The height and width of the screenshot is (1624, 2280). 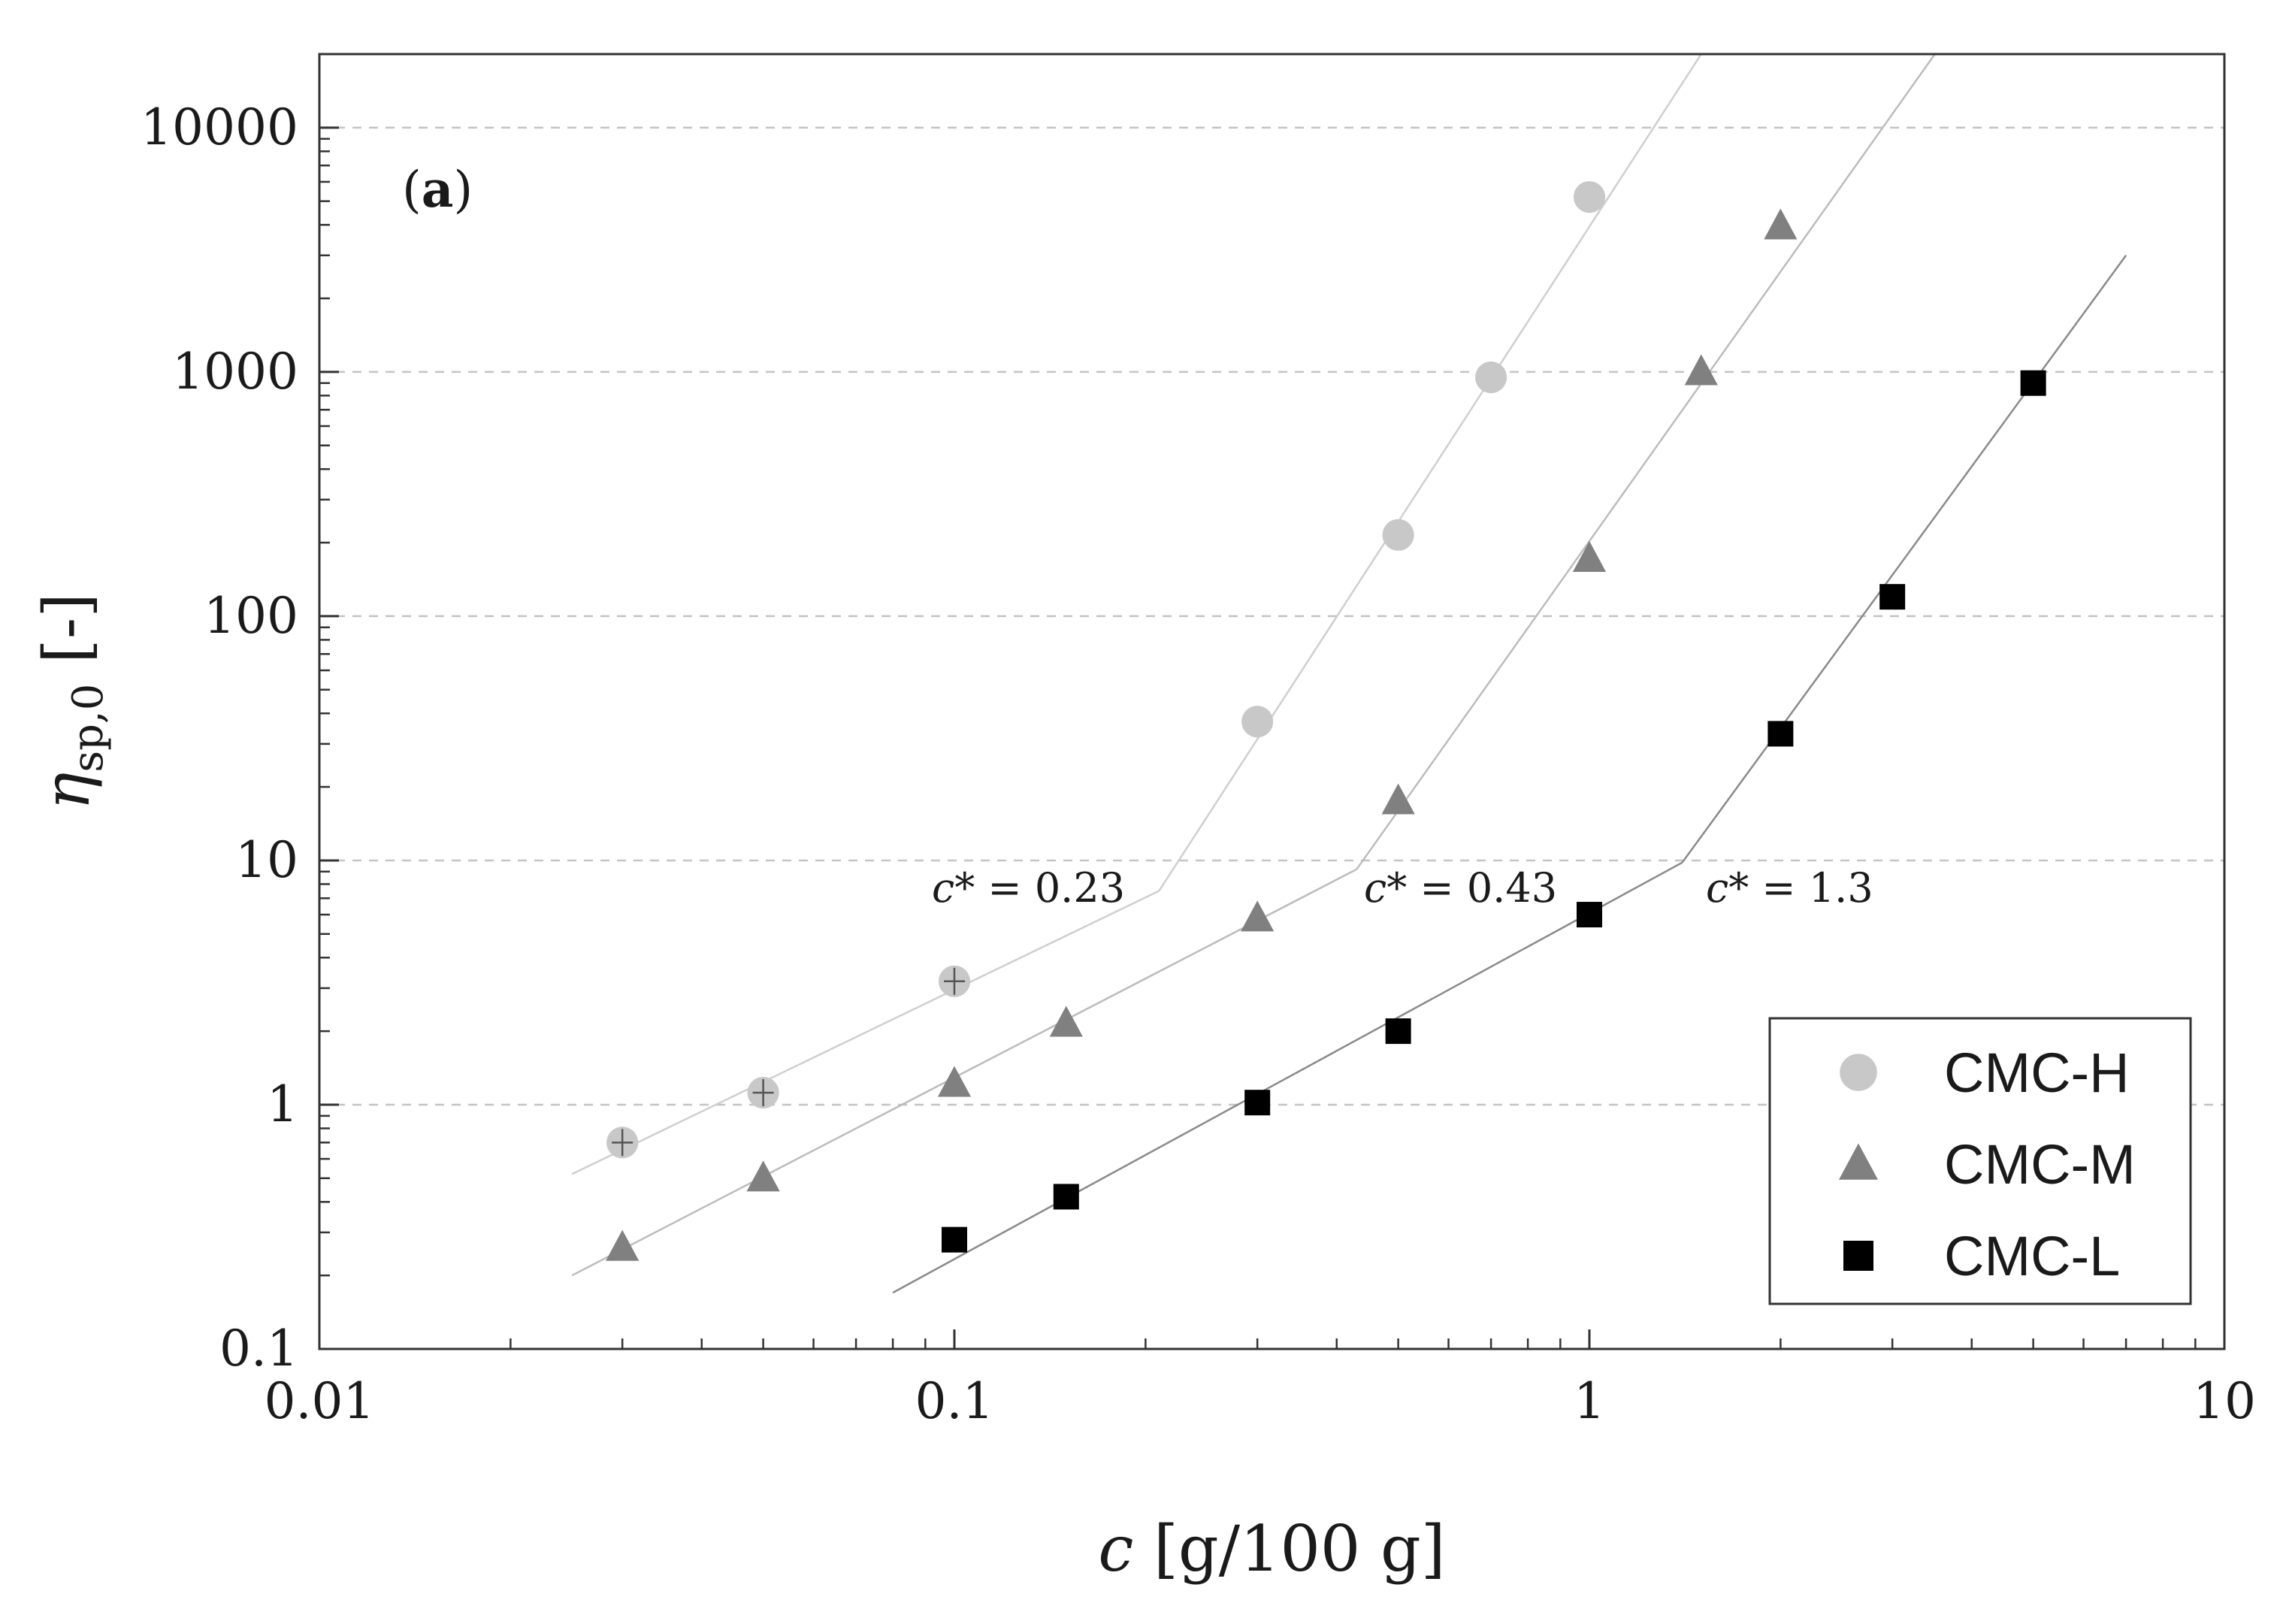 I want to click on y-tick-label-0: 0.1, so click(x=258, y=1349).